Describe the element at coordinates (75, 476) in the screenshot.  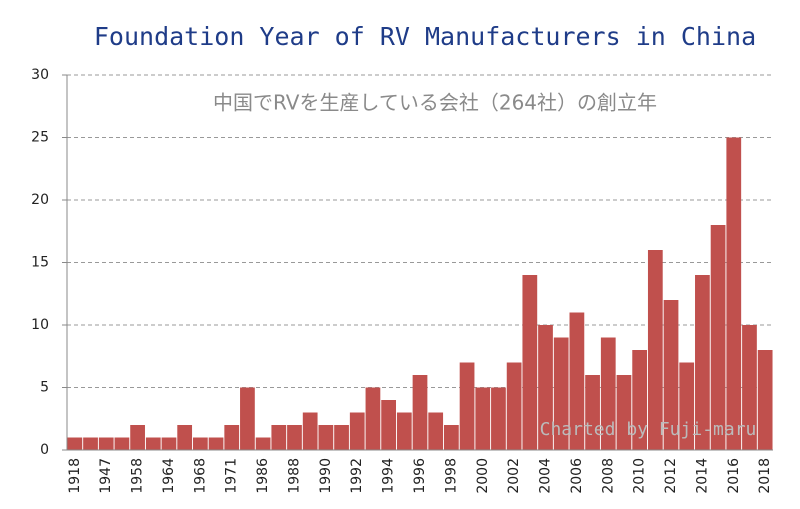
I see `x-tick-label: 1918` at that location.